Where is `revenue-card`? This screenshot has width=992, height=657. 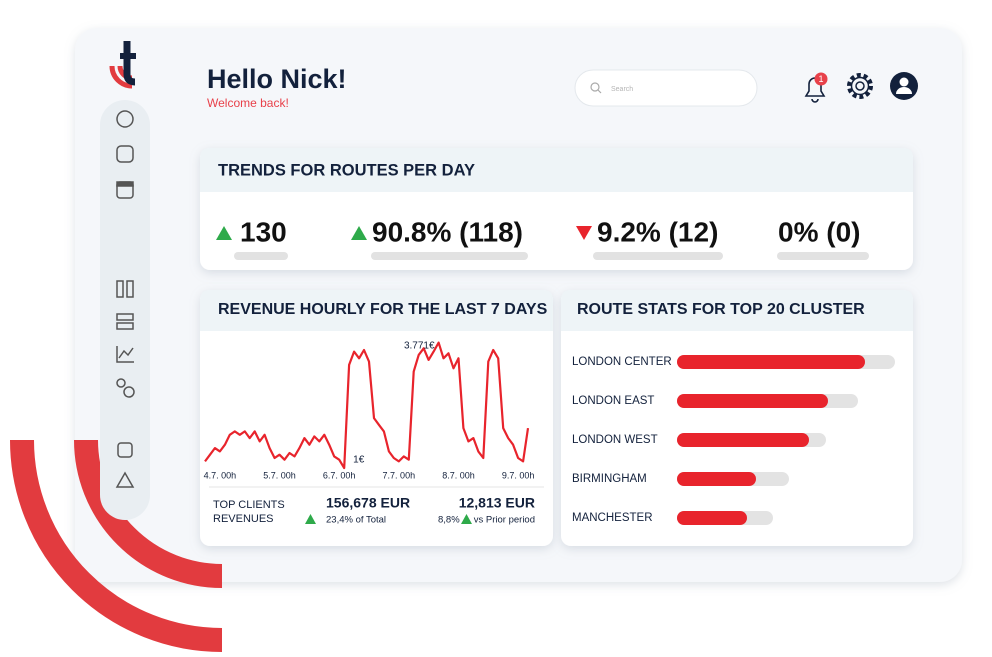
revenue-card is located at coordinates (376, 418).